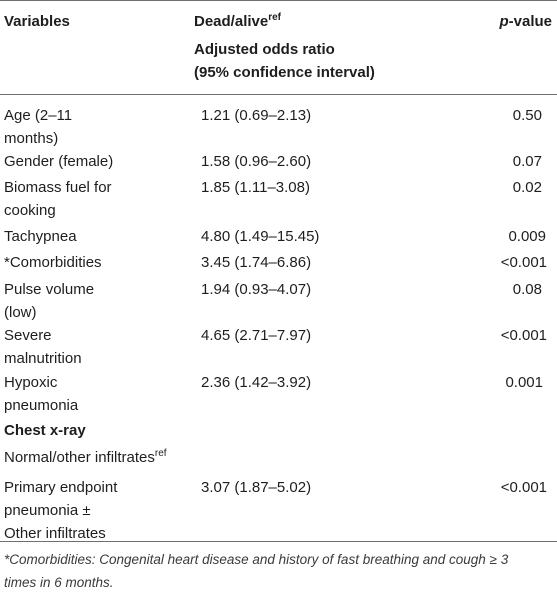 This screenshot has height=594, width=557. Describe the element at coordinates (85, 457) in the screenshot. I see `reference-row-label: Normal/other infiltratesref` at that location.